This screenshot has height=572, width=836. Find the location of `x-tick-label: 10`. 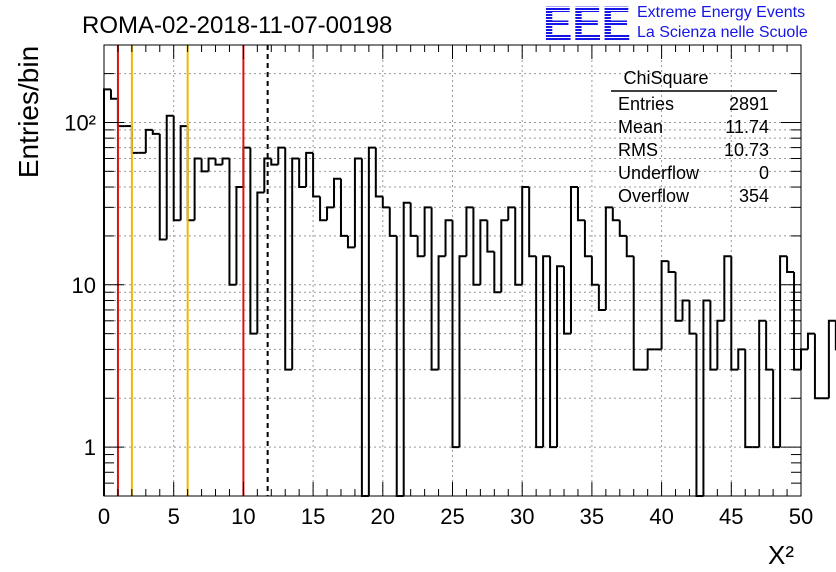

x-tick-label: 10 is located at coordinates (243, 516).